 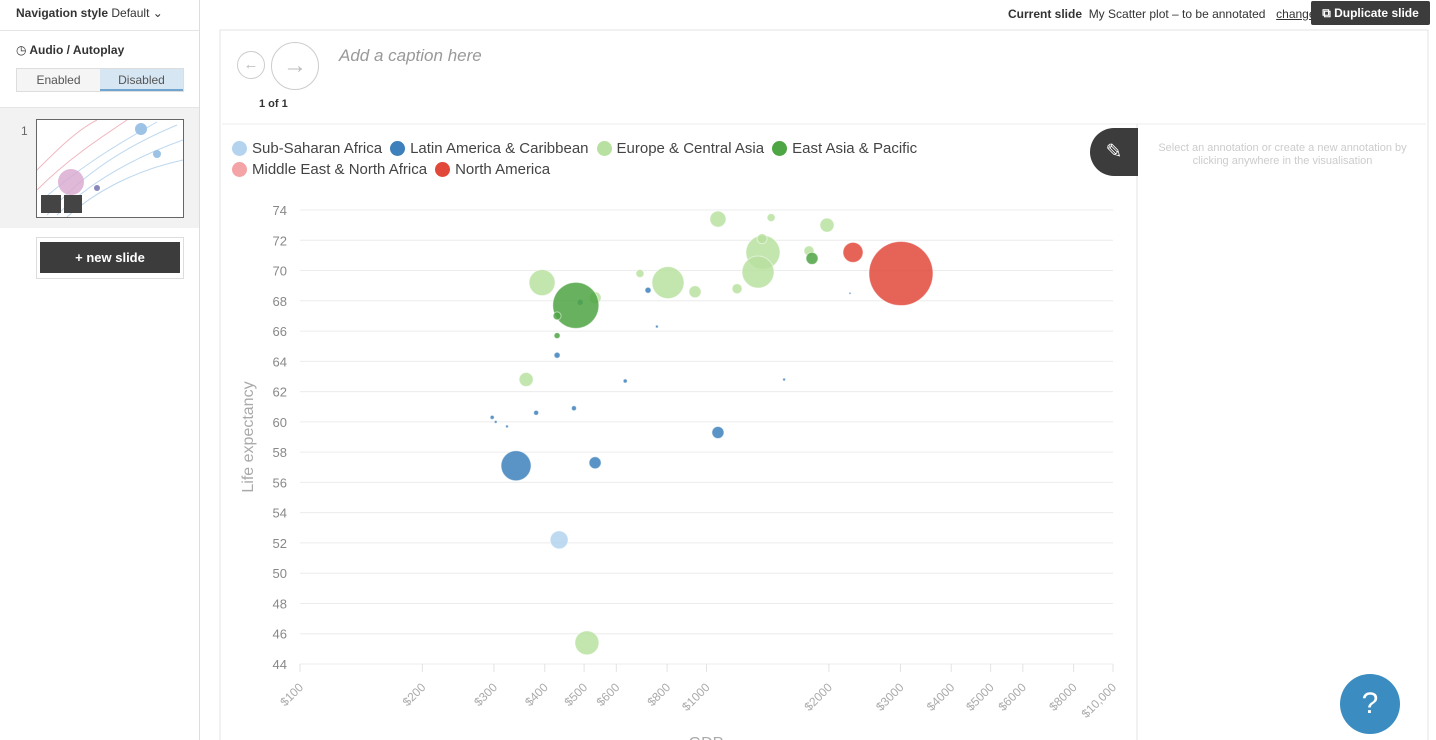 I want to click on y-tick-label: 44, so click(x=280, y=664).